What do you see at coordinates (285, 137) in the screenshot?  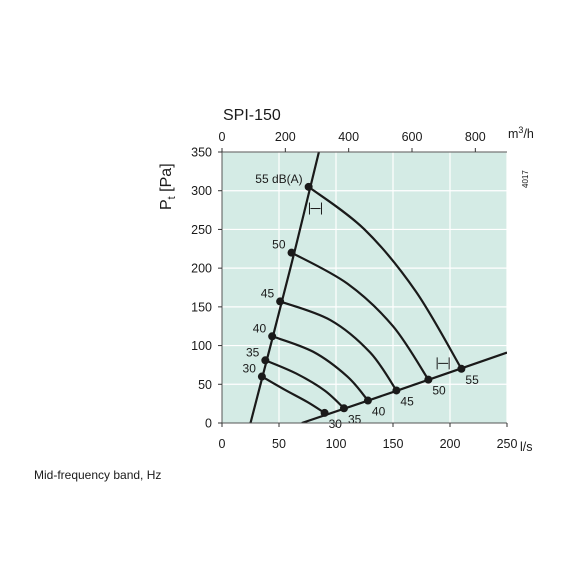 I see `x2-tick-label: 200` at bounding box center [285, 137].